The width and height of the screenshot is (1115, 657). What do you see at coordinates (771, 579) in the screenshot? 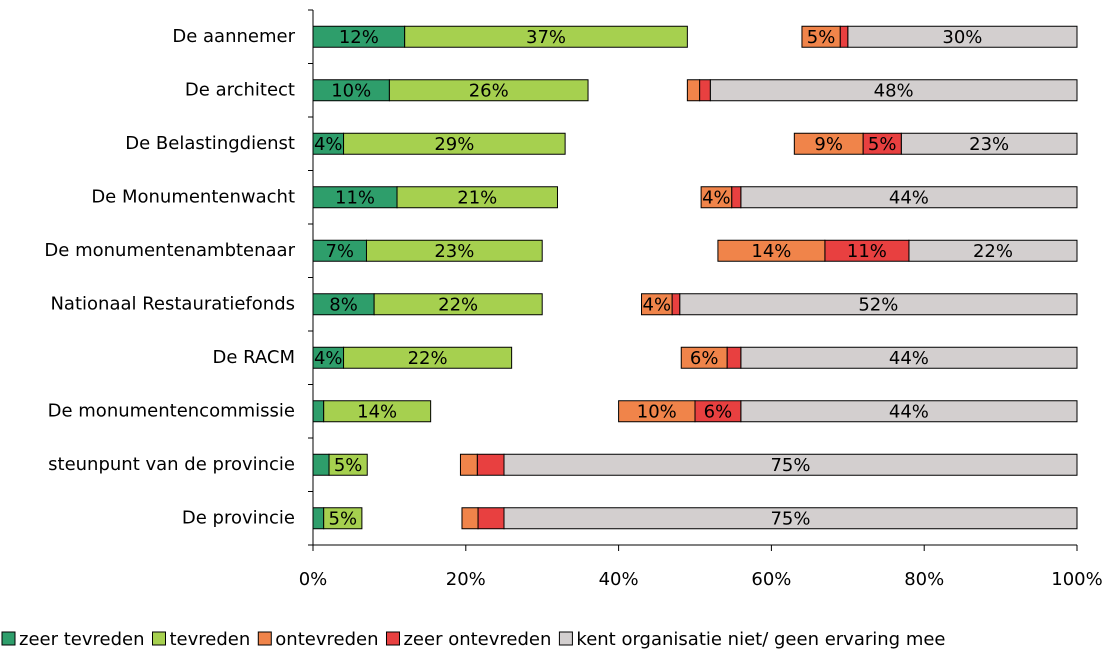
I see `x-tick-label: 60%` at bounding box center [771, 579].